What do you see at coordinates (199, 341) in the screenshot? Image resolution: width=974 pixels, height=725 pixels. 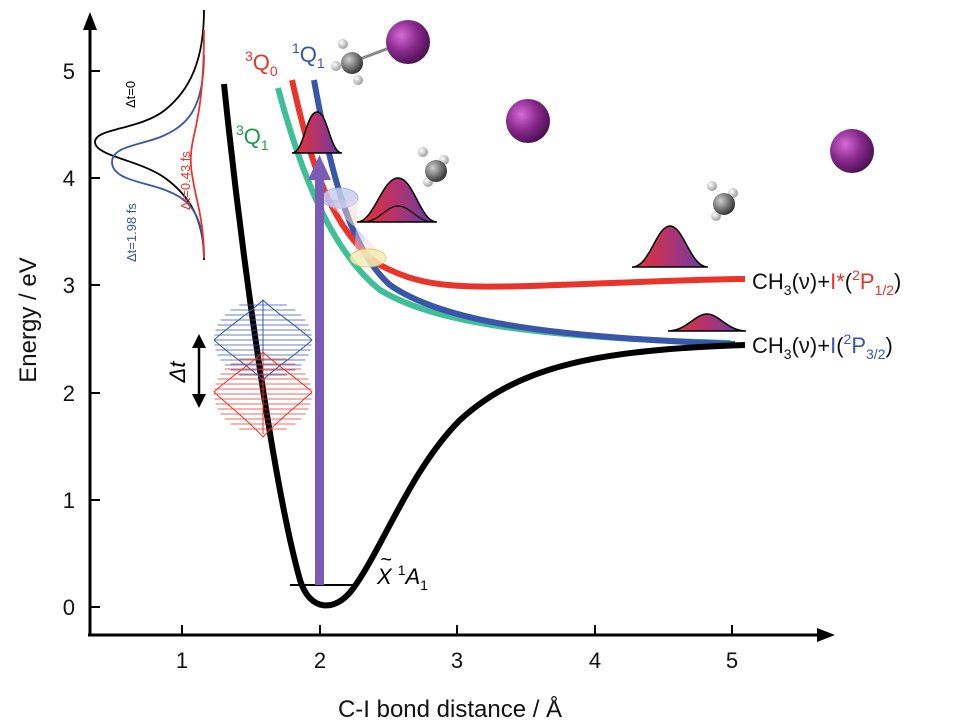 I see `delay-arrowhead-up` at bounding box center [199, 341].